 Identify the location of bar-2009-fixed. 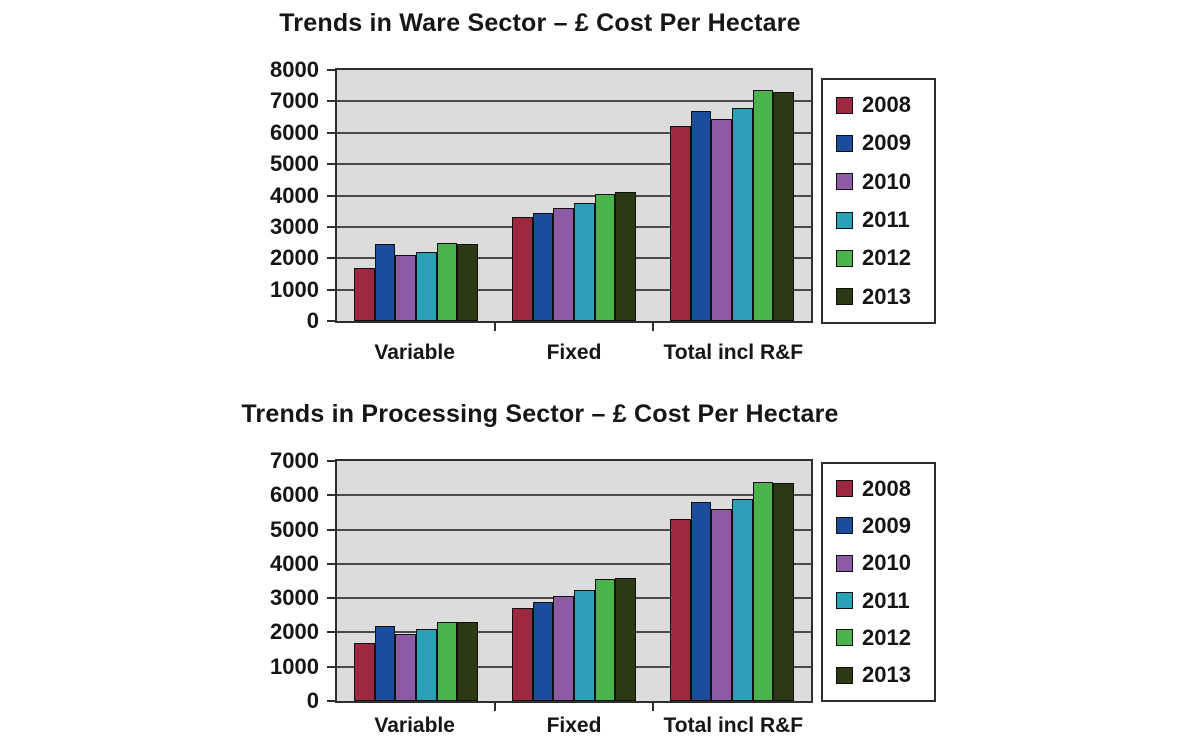
(543, 266).